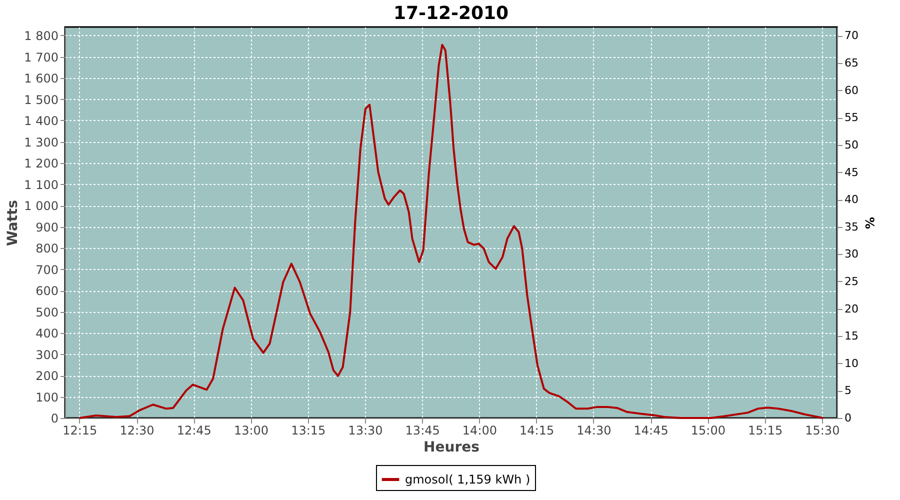 The image size is (900, 500). Describe the element at coordinates (47, 355) in the screenshot. I see `y-tick-label: 300` at that location.